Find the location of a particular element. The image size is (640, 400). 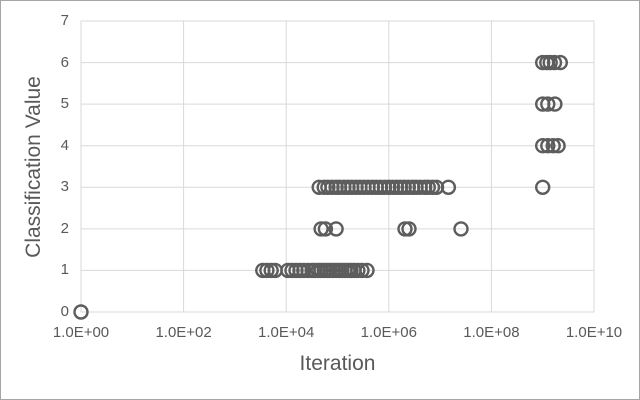

y-axis-tick-label: 7 is located at coordinates (64, 20).